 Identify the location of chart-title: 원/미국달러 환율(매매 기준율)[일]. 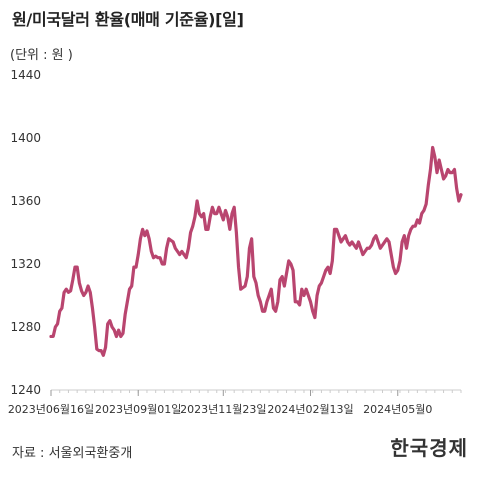
(128, 19).